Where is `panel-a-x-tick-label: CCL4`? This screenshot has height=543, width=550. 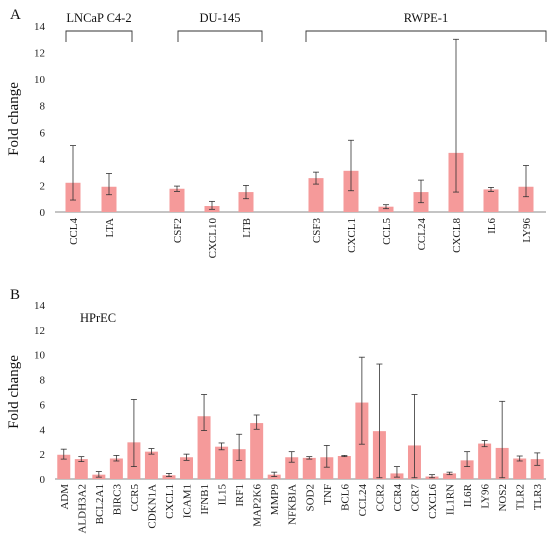 panel-a-x-tick-label: CCL4 is located at coordinates (74, 231).